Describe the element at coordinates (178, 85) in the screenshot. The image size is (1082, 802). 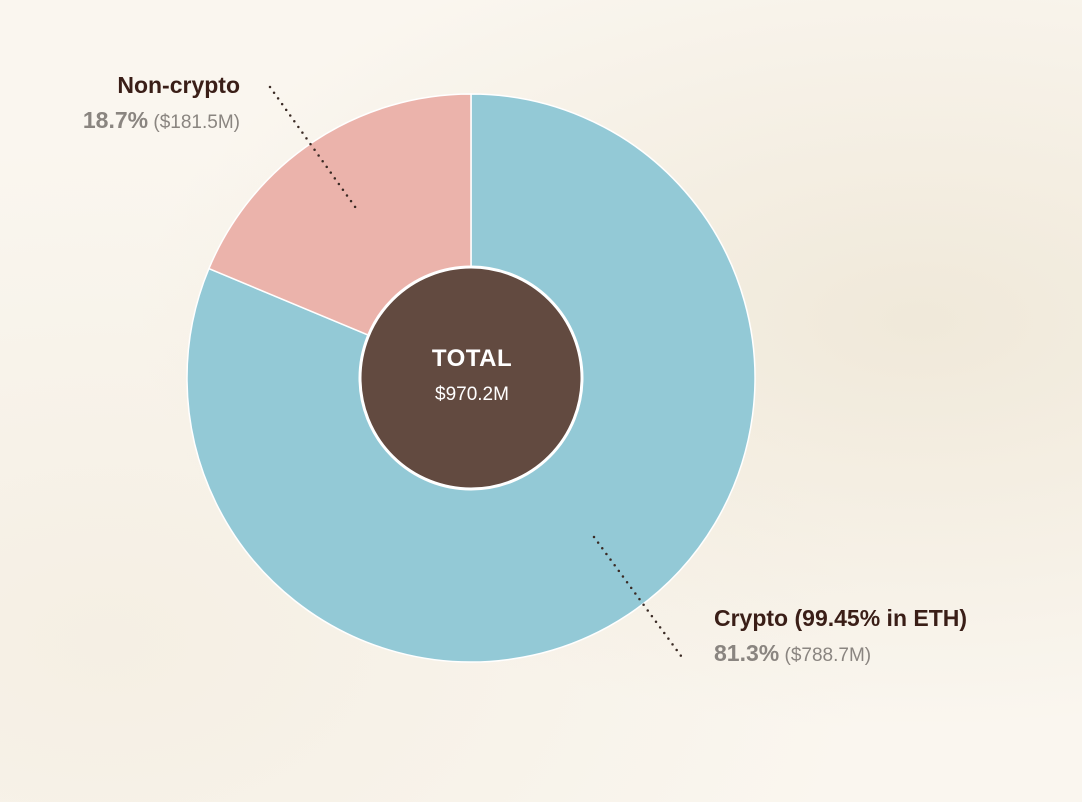
I see `slice-name-non-crypto: Non-crypto` at that location.